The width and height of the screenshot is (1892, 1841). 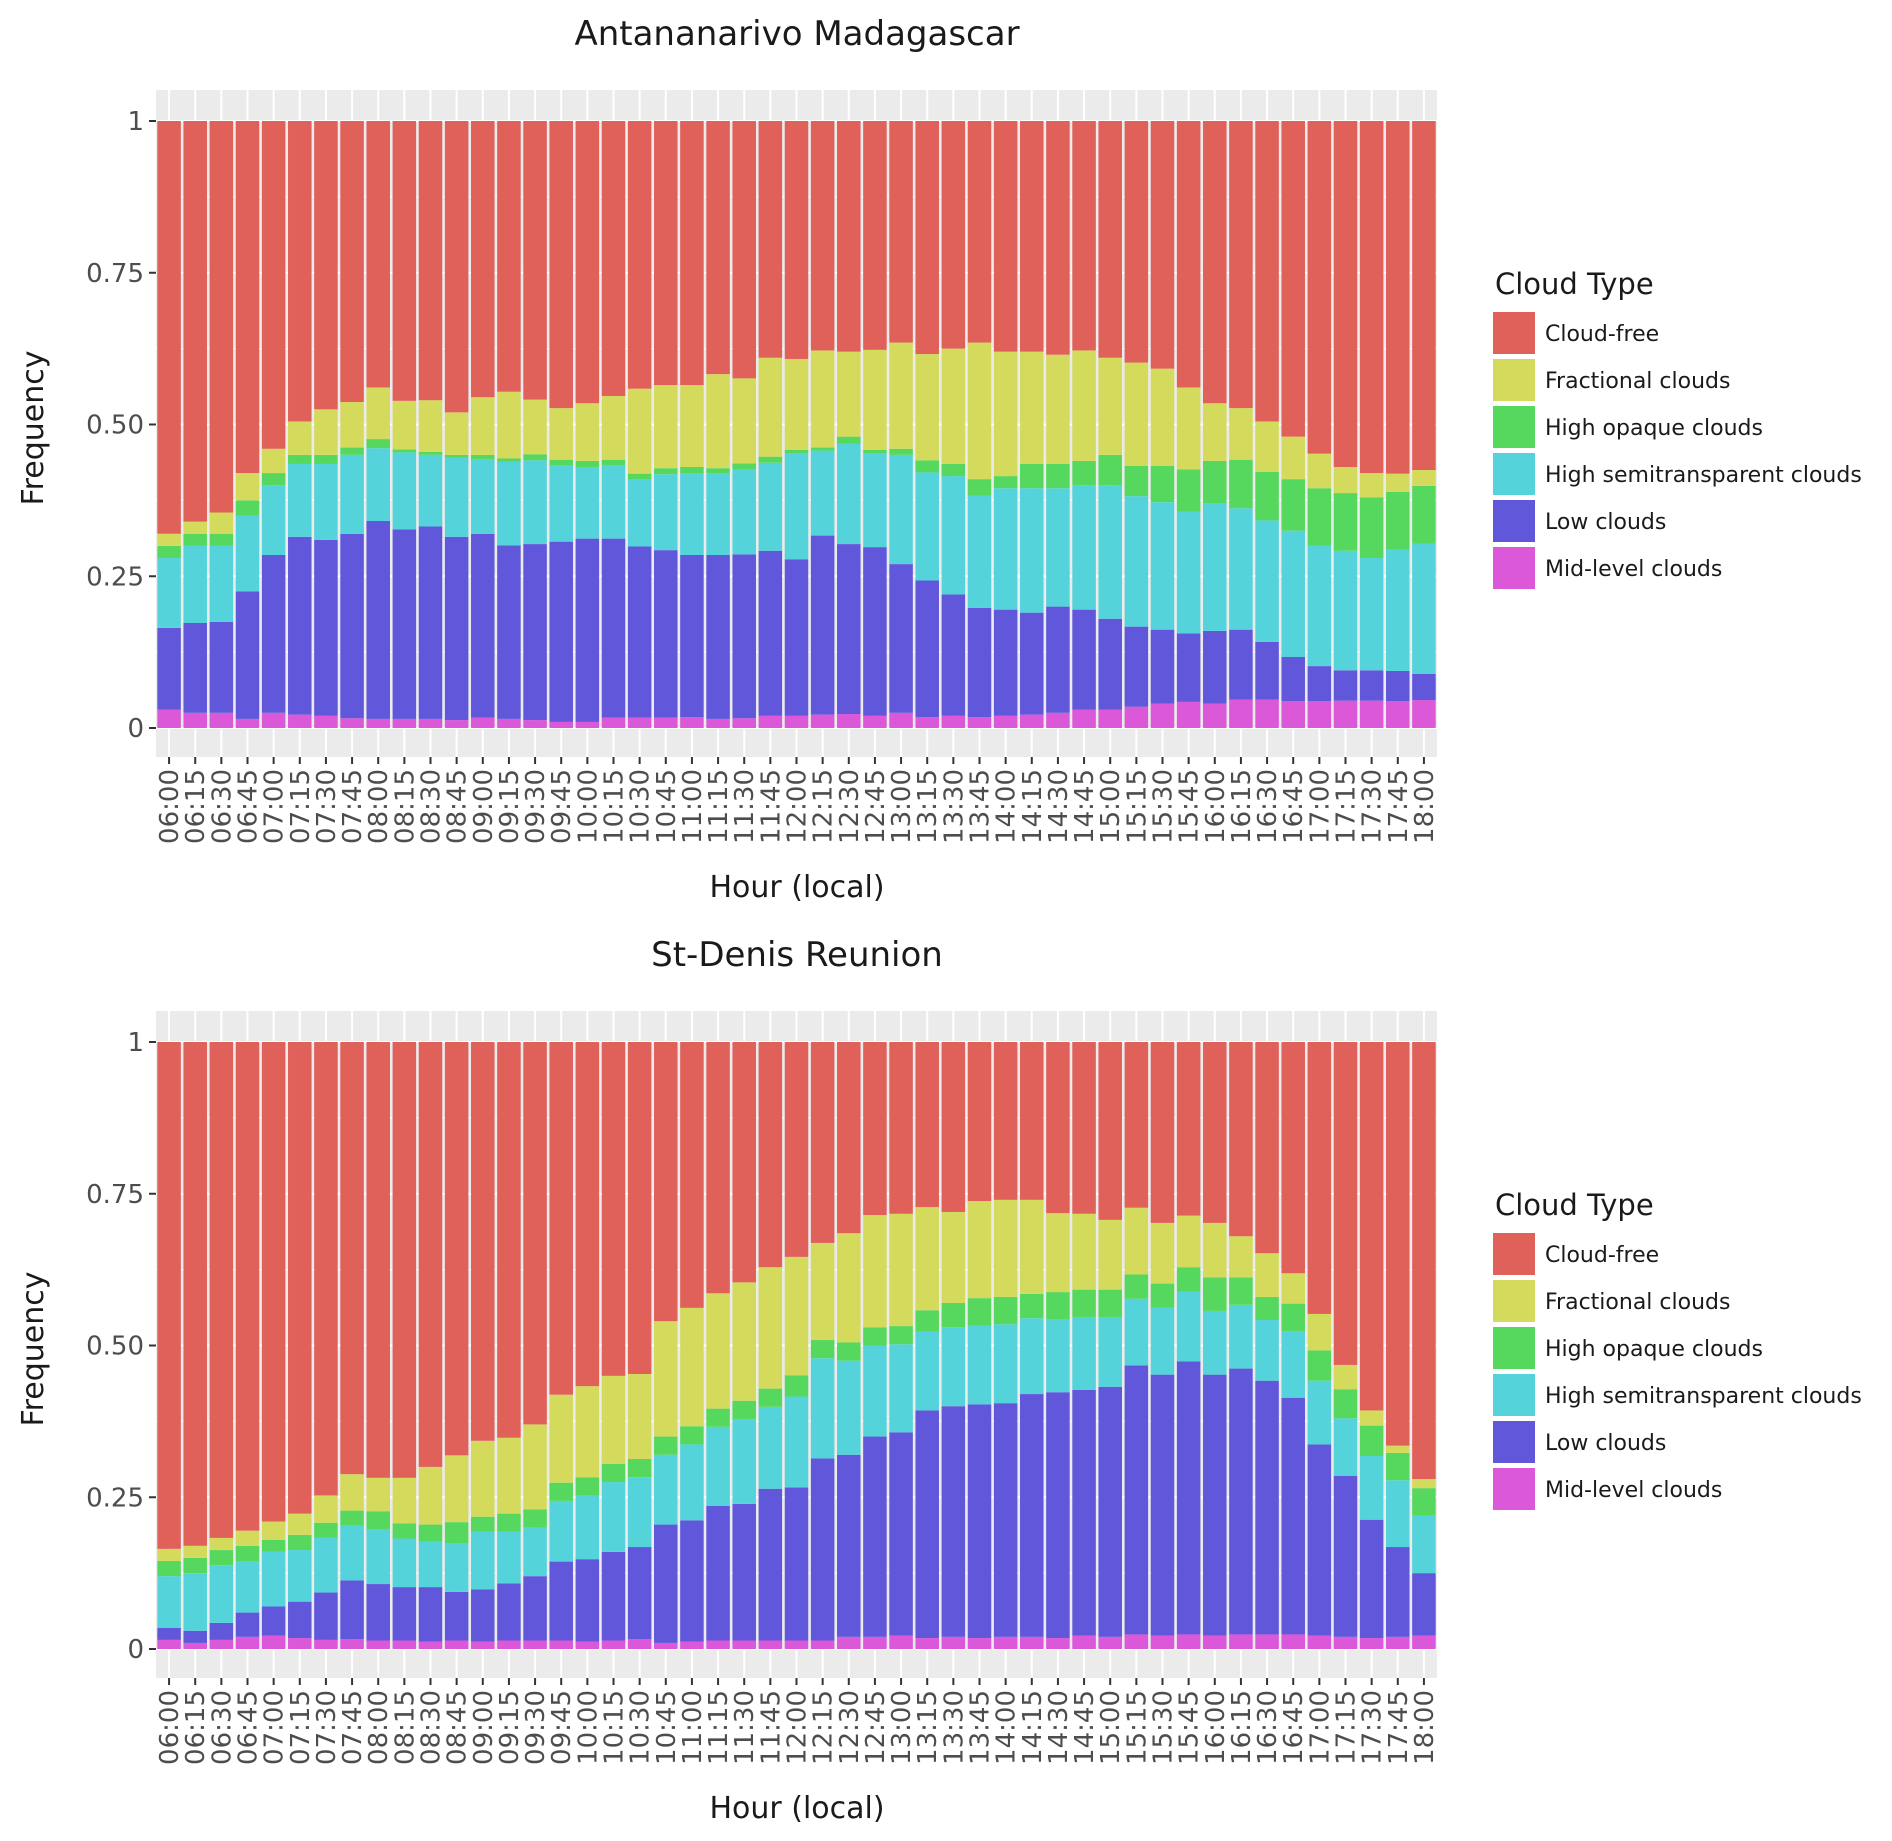 I want to click on legend-label: Cloud-free, so click(x=1602, y=1255).